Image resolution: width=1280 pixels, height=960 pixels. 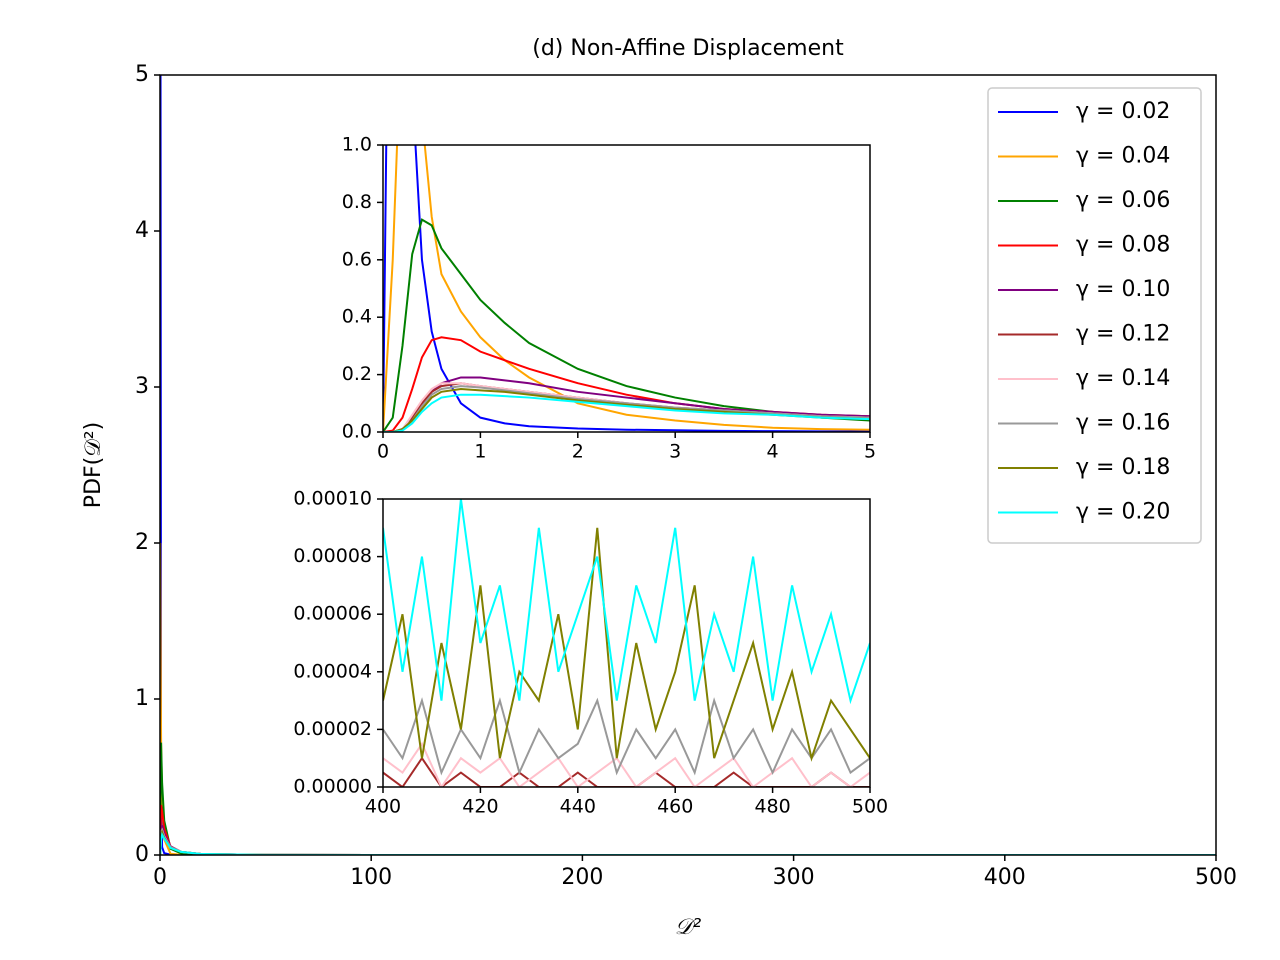 What do you see at coordinates (142, 542) in the screenshot?
I see `y-tick-label: 2` at bounding box center [142, 542].